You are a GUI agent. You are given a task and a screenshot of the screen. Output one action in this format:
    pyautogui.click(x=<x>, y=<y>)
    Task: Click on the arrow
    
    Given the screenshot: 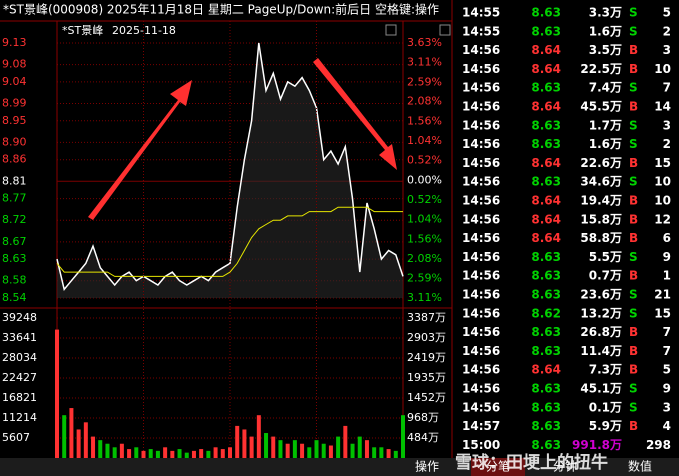 What is the action you would take?
    pyautogui.click(x=355, y=114)
    